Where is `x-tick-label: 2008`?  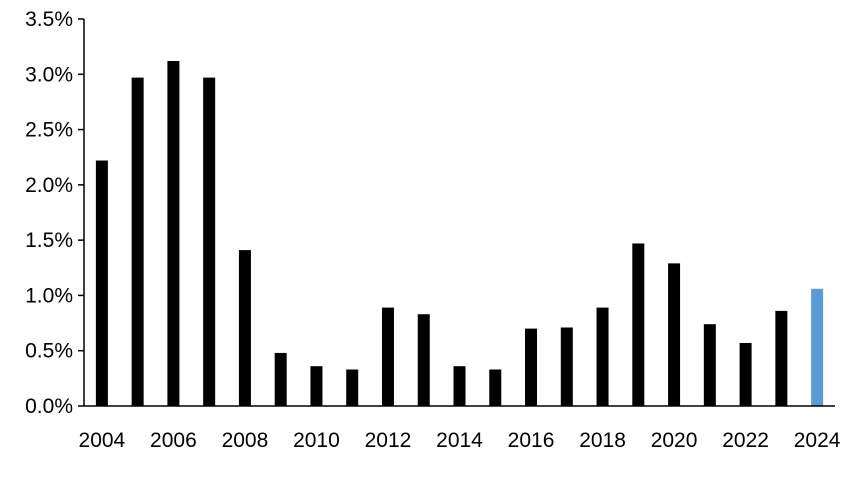 x-tick-label: 2008 is located at coordinates (245, 440).